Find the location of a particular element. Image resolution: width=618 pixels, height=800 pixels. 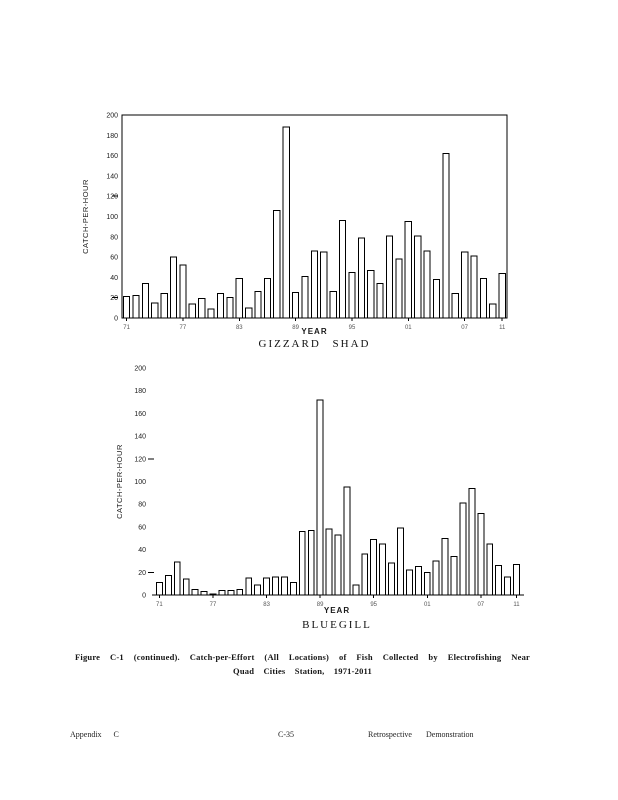

bluegill-title: BLUEGILL is located at coordinates (337, 625).